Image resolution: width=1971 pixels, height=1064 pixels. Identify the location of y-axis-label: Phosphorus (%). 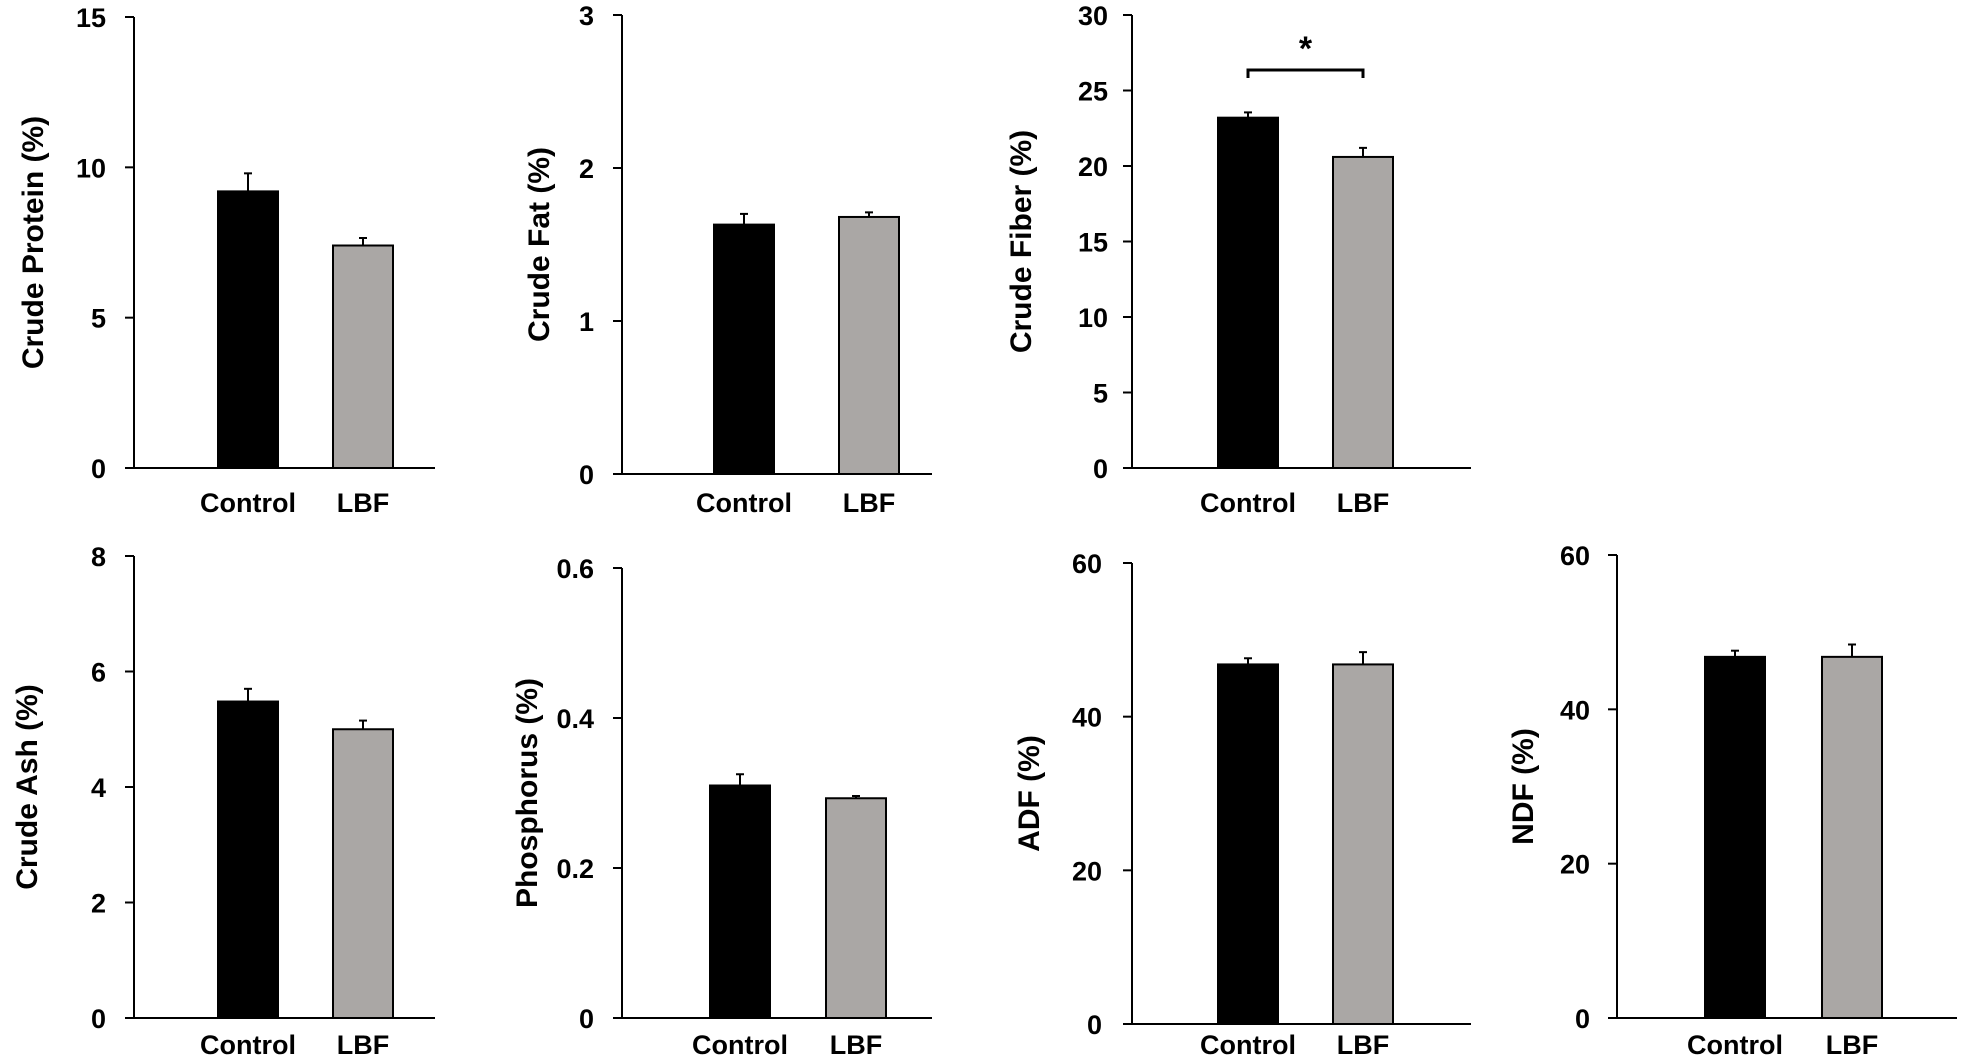
(527, 793).